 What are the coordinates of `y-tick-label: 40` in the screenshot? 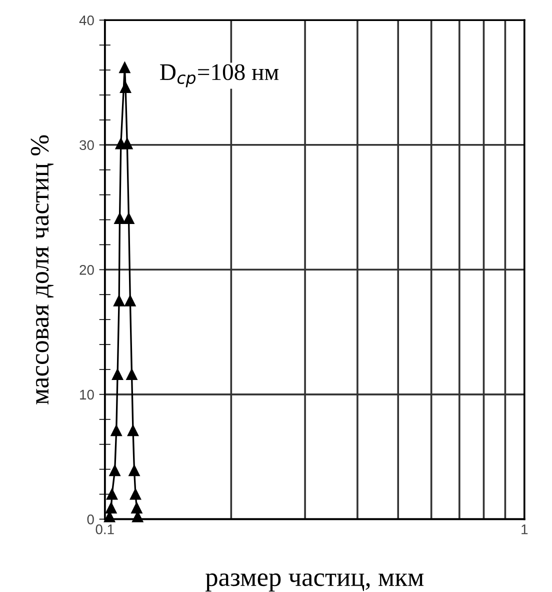 It's located at (86, 20).